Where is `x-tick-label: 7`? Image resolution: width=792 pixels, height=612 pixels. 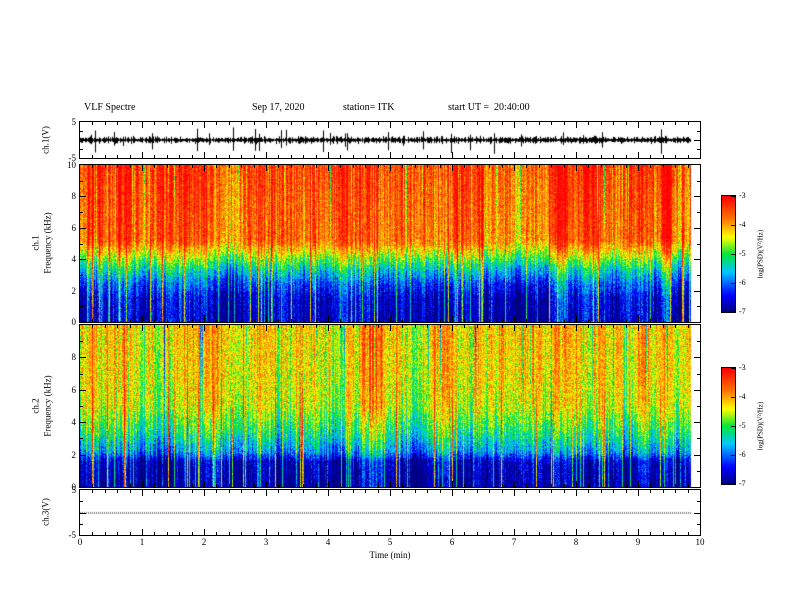 x-tick-label: 7 is located at coordinates (514, 542).